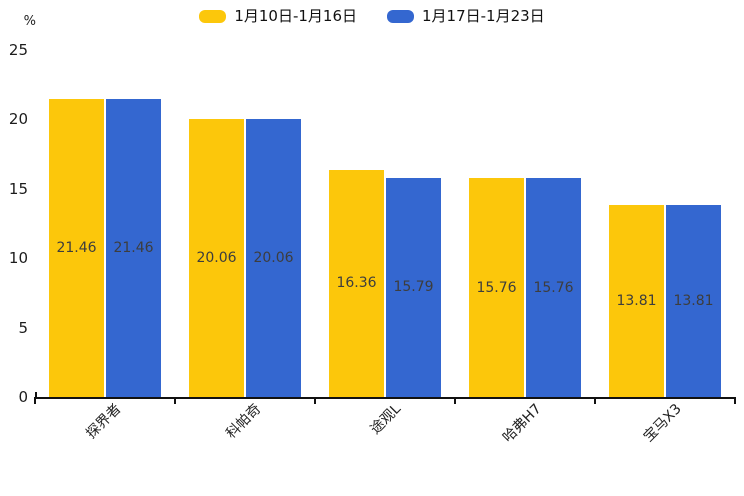  Describe the element at coordinates (29, 21) in the screenshot. I see `y-axis-unit-label: %` at that location.